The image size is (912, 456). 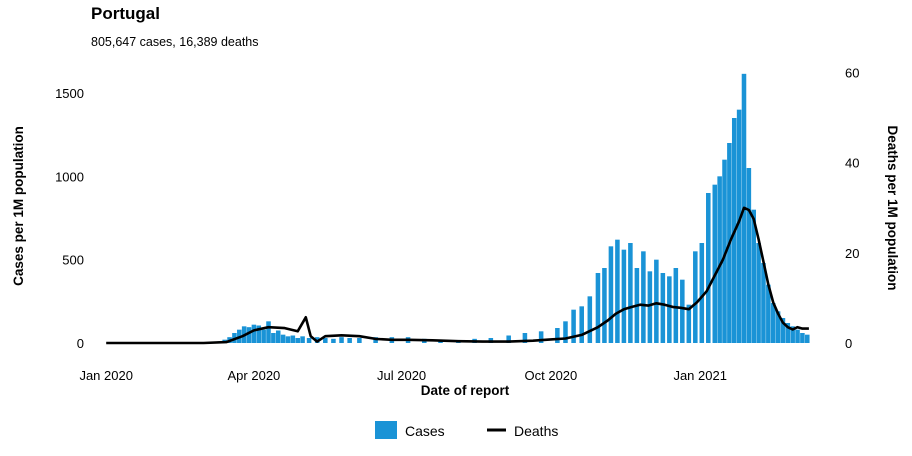 What do you see at coordinates (551, 375) in the screenshot?
I see `x-tick-label: Oct 2020` at bounding box center [551, 375].